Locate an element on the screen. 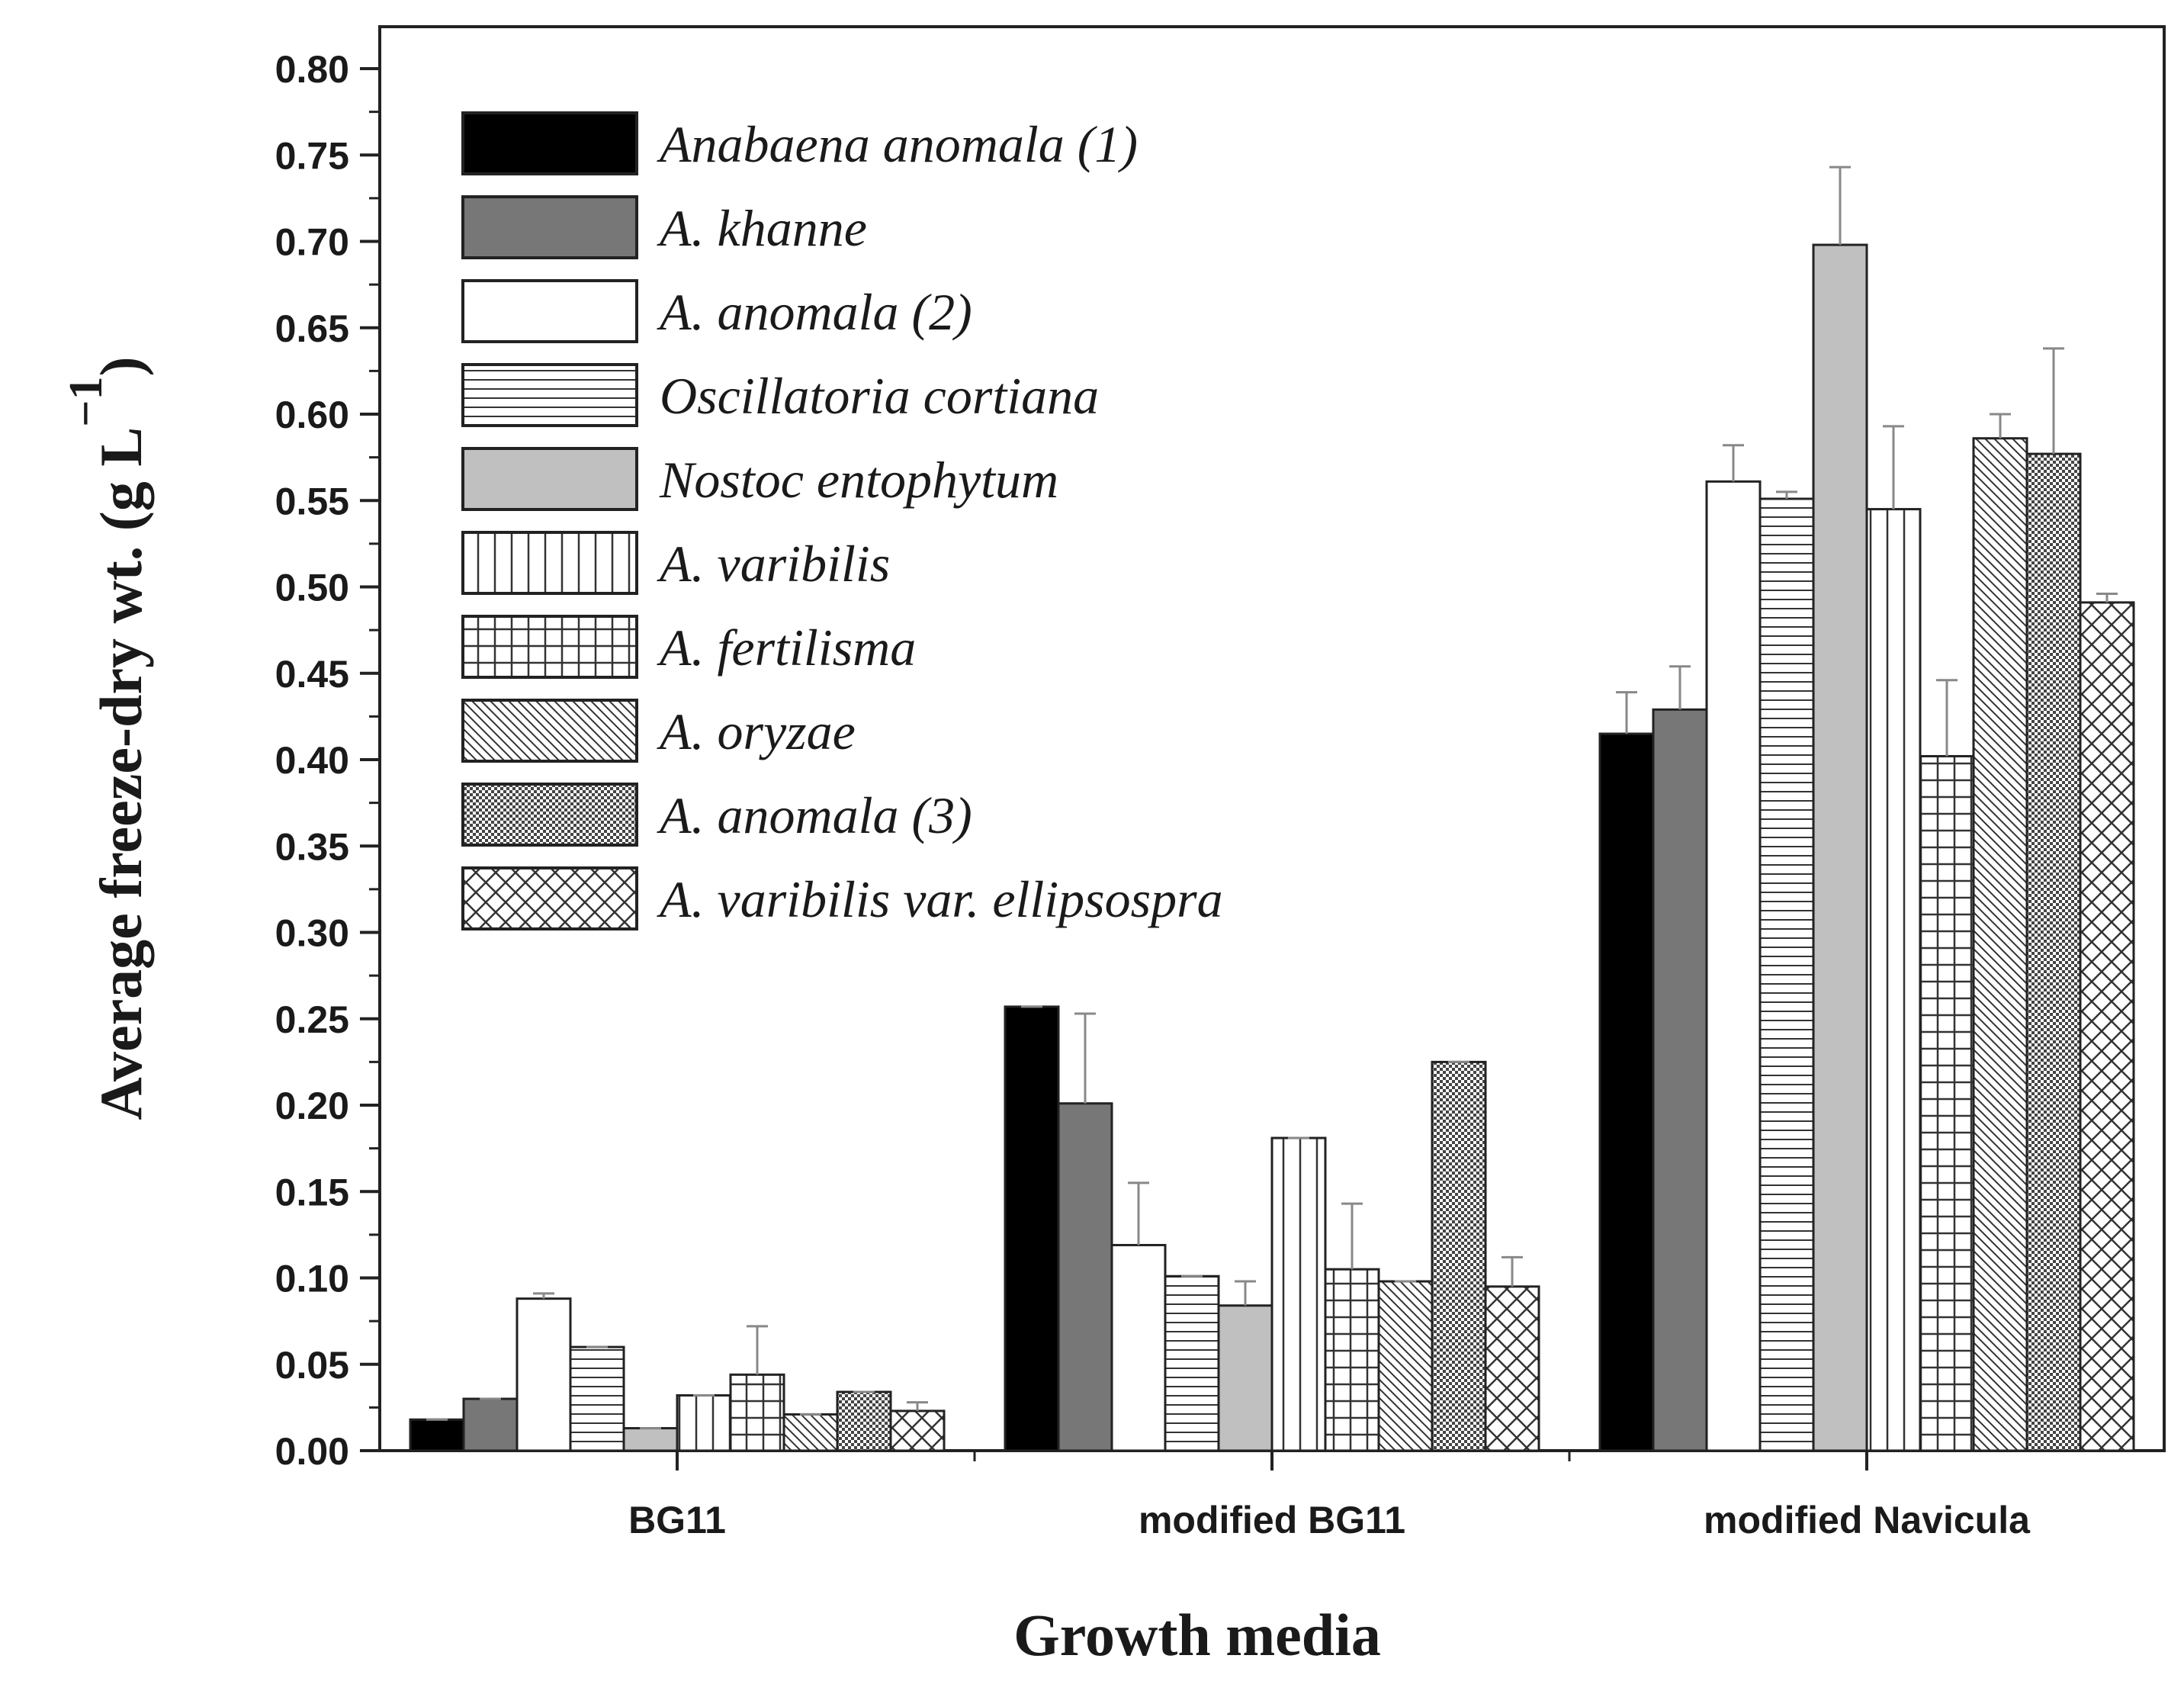 This screenshot has height=1681, width=2184. bar-a-fertilisma-modified-navicula is located at coordinates (1947, 1103).